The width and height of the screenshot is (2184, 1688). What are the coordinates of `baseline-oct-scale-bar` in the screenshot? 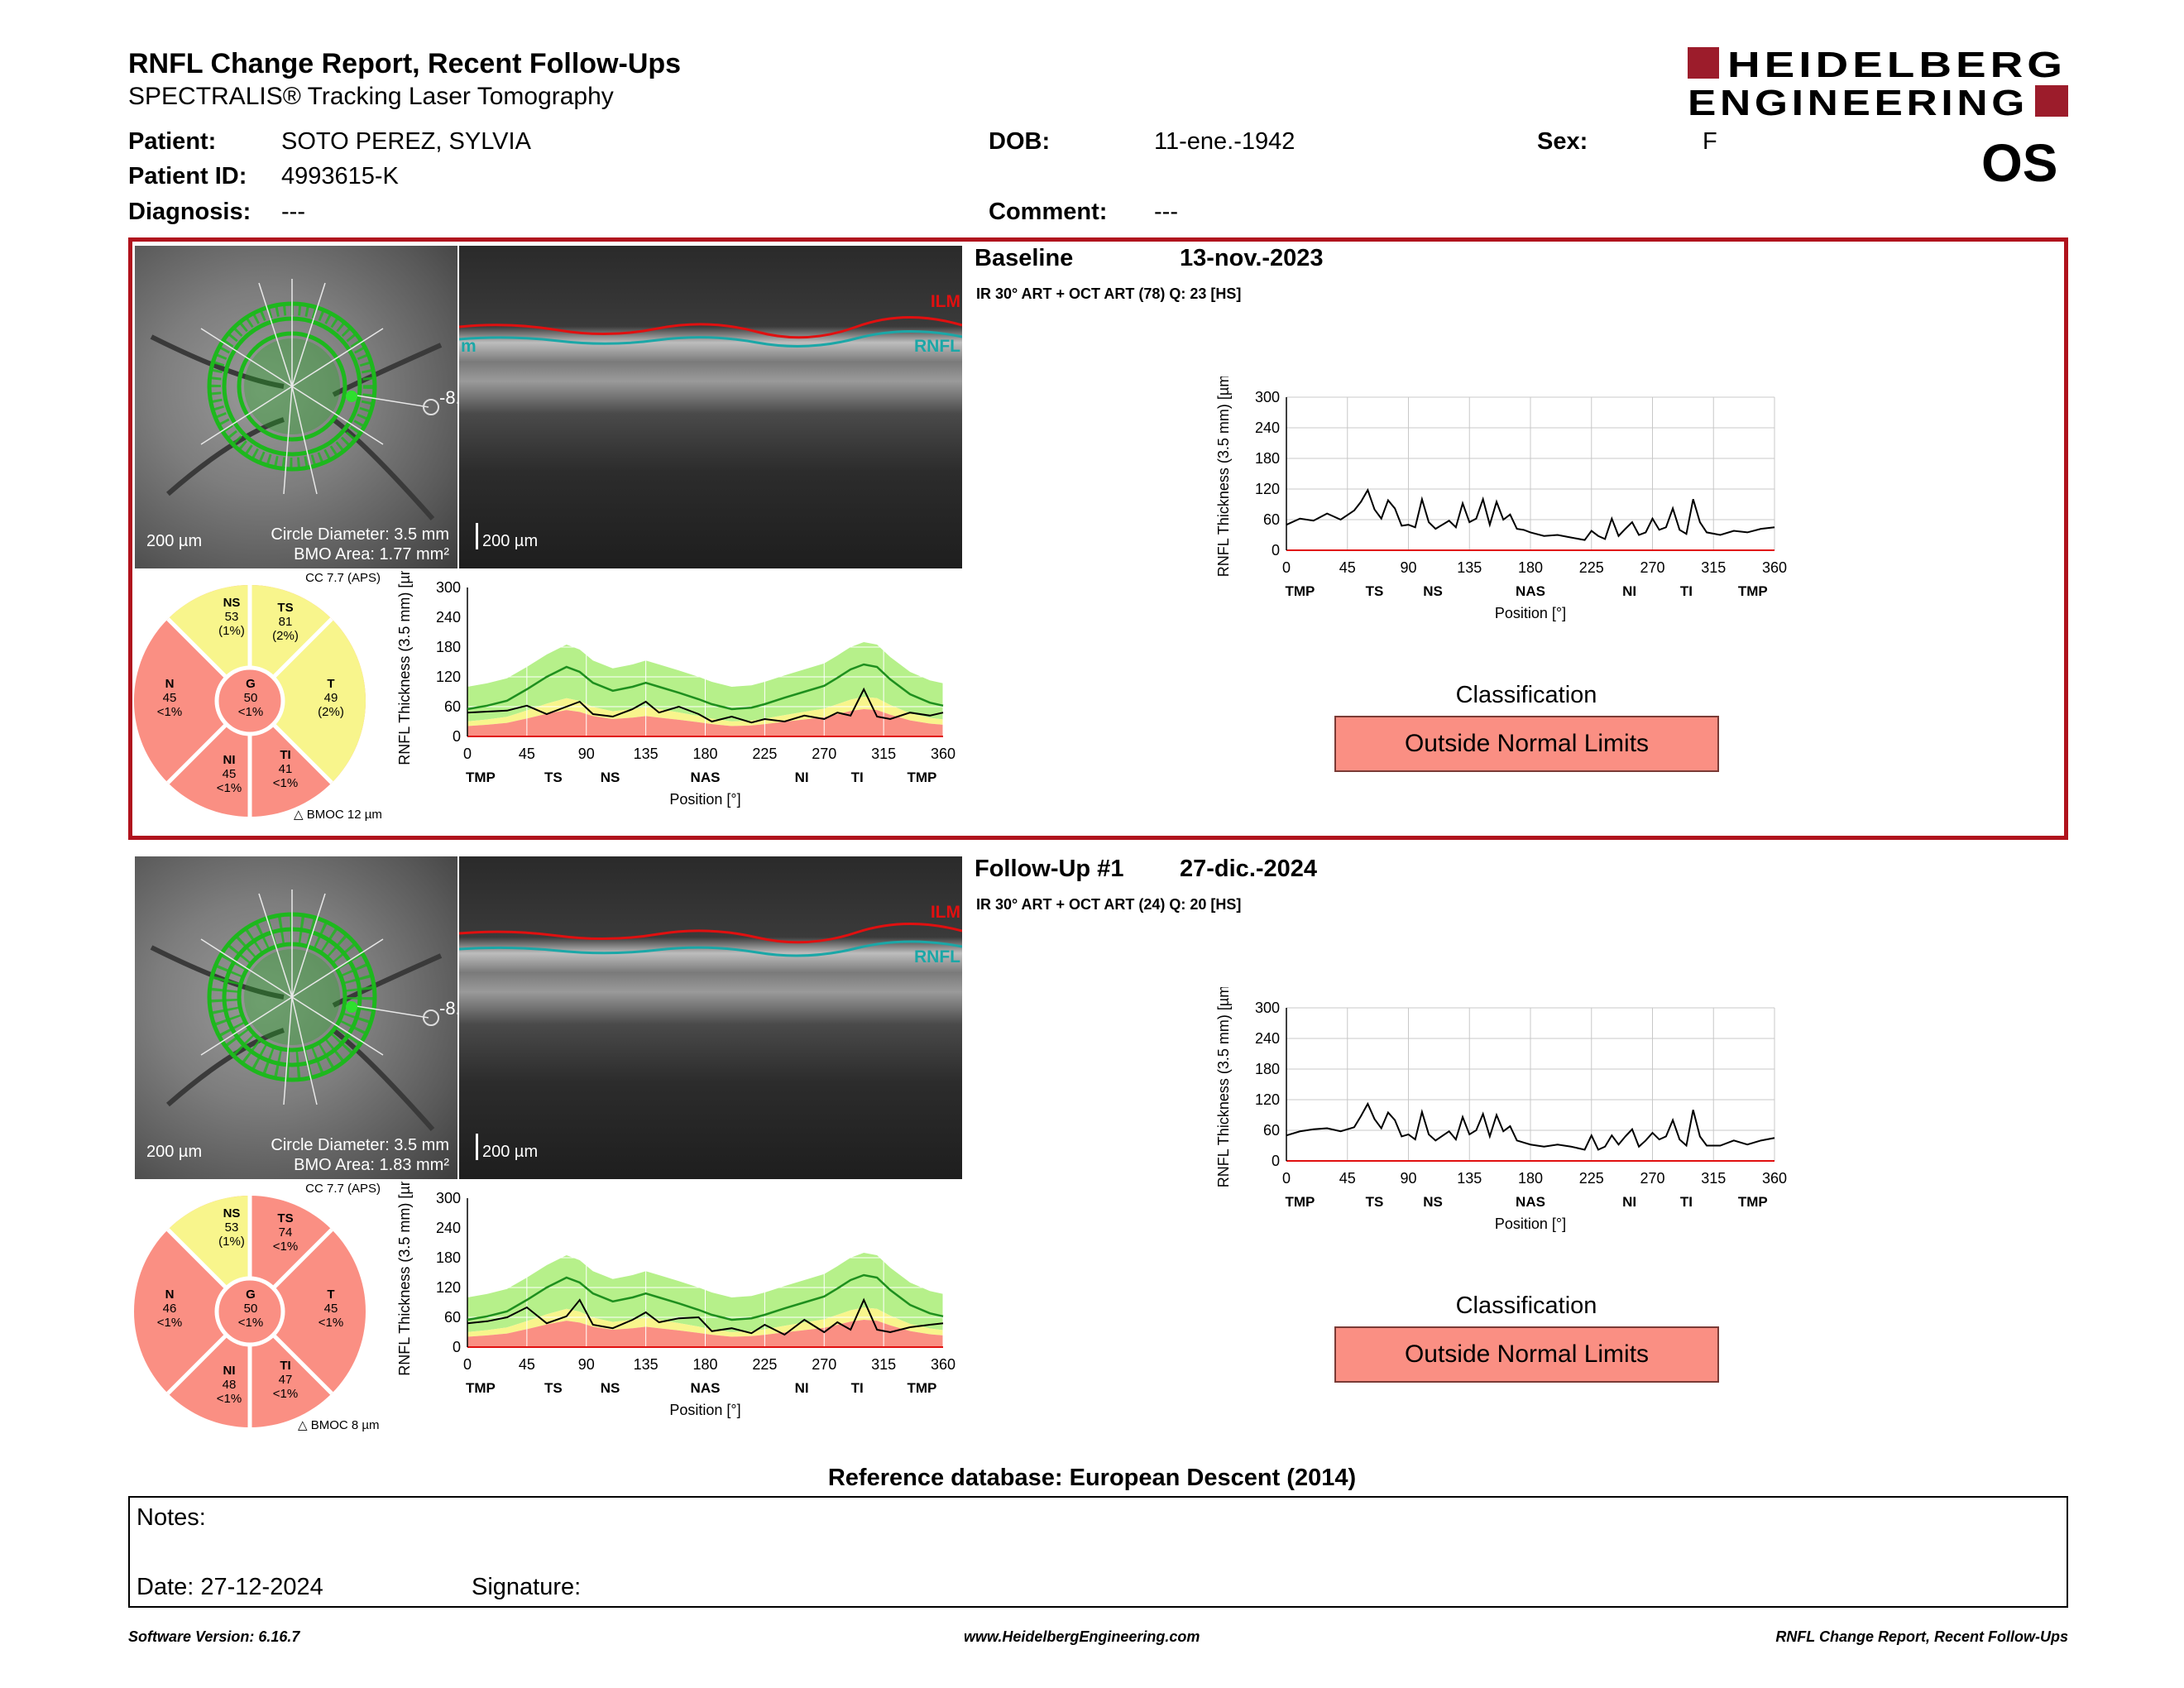 It's located at (477, 536).